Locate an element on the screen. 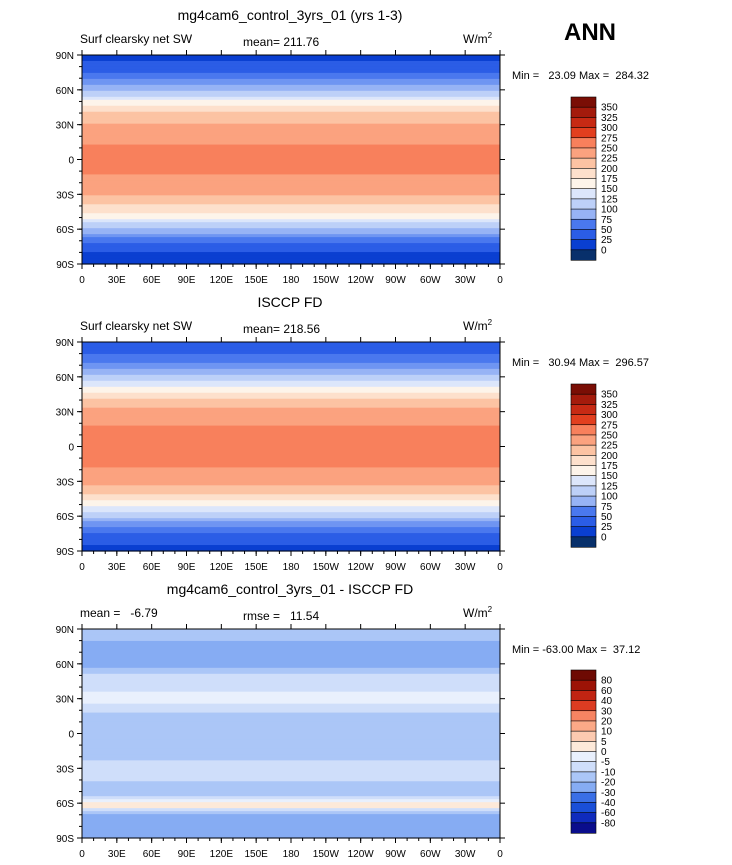  panel-title: ISCCP FD is located at coordinates (289, 302).